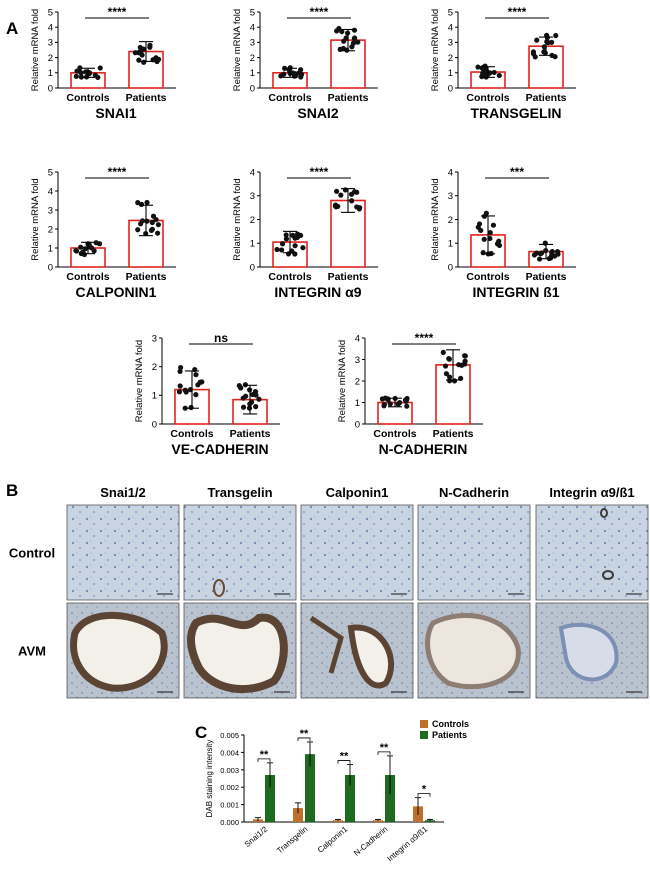 The width and height of the screenshot is (650, 871). Describe the element at coordinates (408, 843) in the screenshot. I see `category-label: Integrin α9/ß1` at that location.